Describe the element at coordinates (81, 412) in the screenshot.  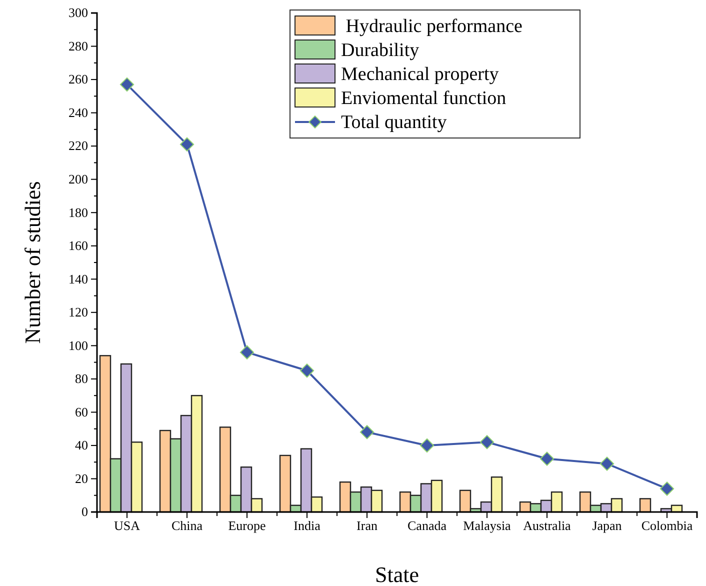
I see `y-tick-label: 60` at that location.